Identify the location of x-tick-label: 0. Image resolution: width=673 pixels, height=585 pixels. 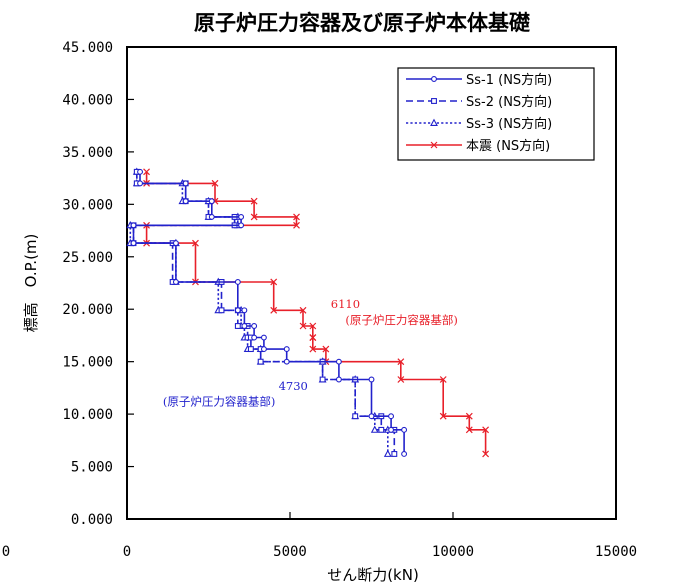
(127, 552).